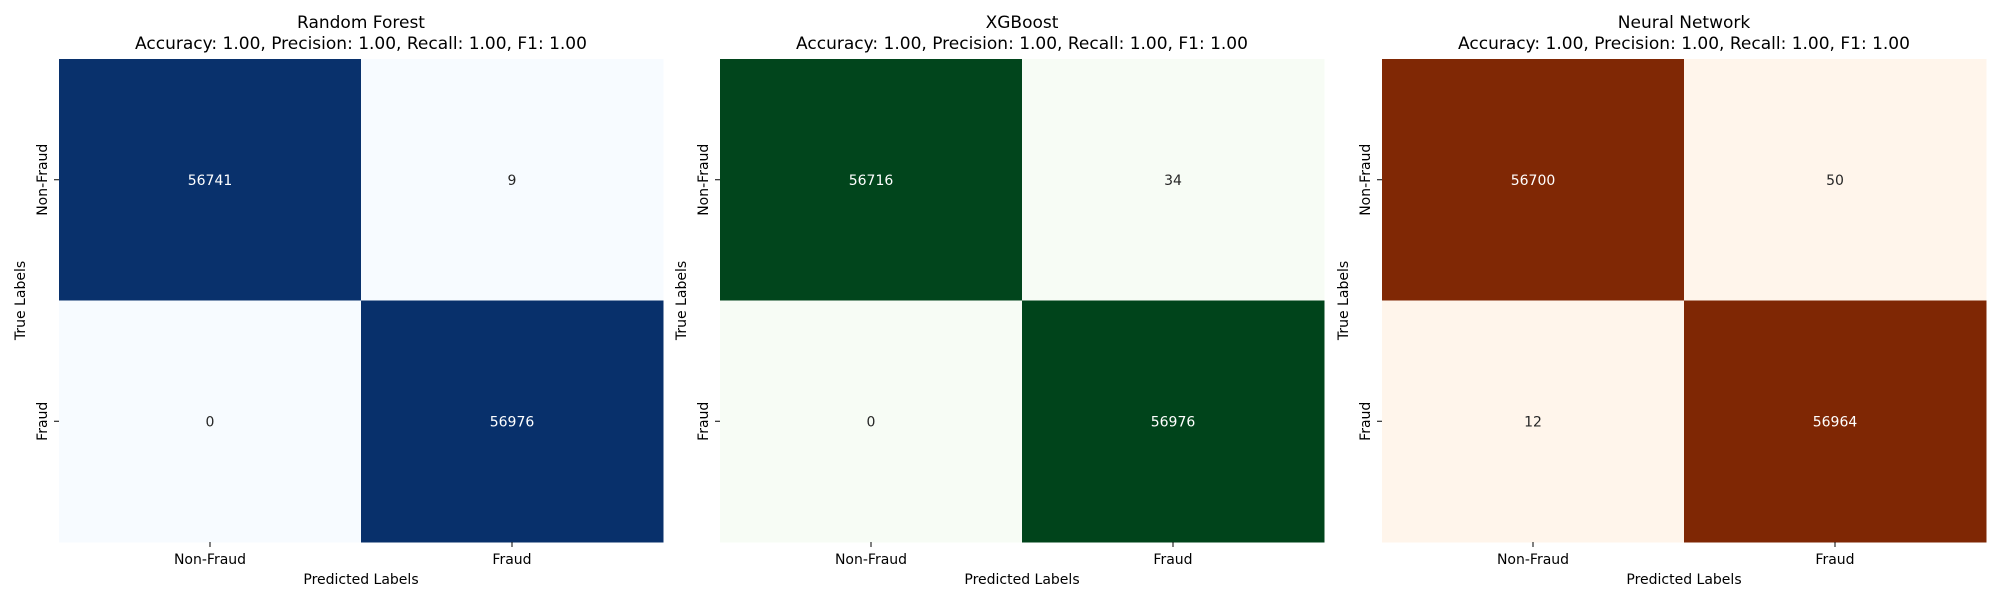 This screenshot has height=600, width=2000. Describe the element at coordinates (871, 560) in the screenshot. I see `chart-2-x-tick-0: Non-Fraud` at that location.